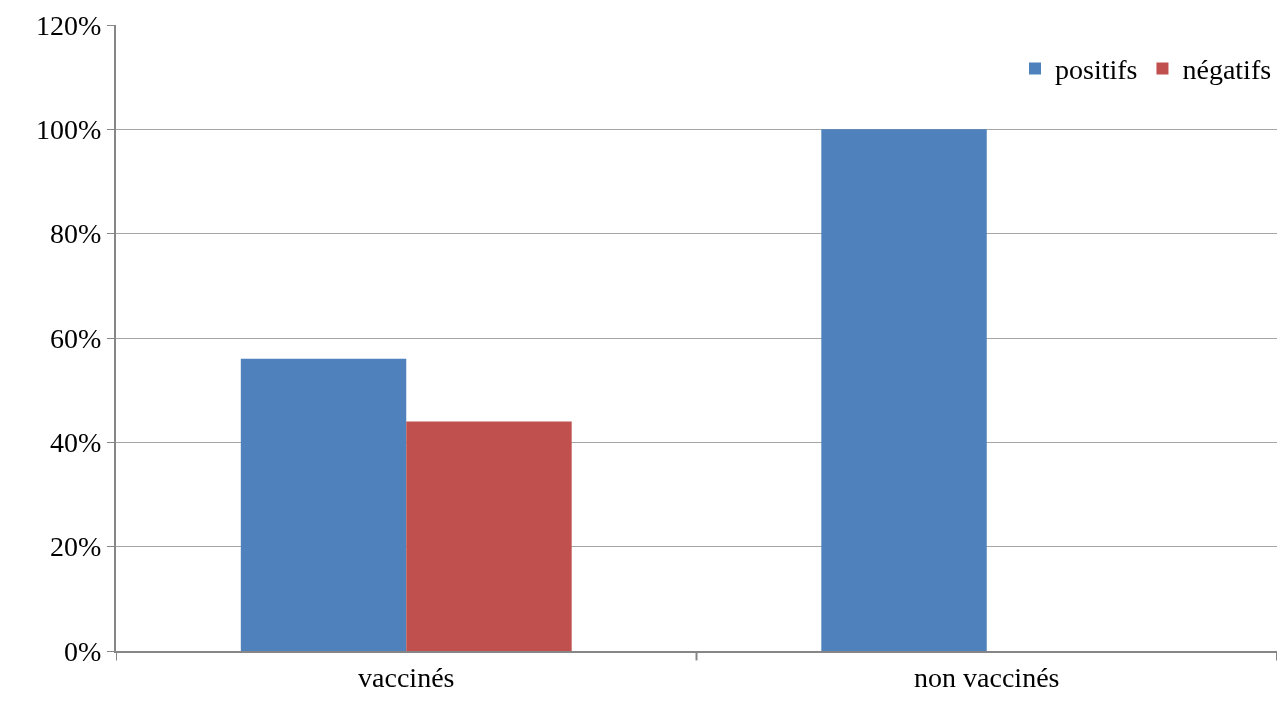 This screenshot has width=1279, height=709. What do you see at coordinates (69, 130) in the screenshot?
I see `y-tick-label: 100%` at bounding box center [69, 130].